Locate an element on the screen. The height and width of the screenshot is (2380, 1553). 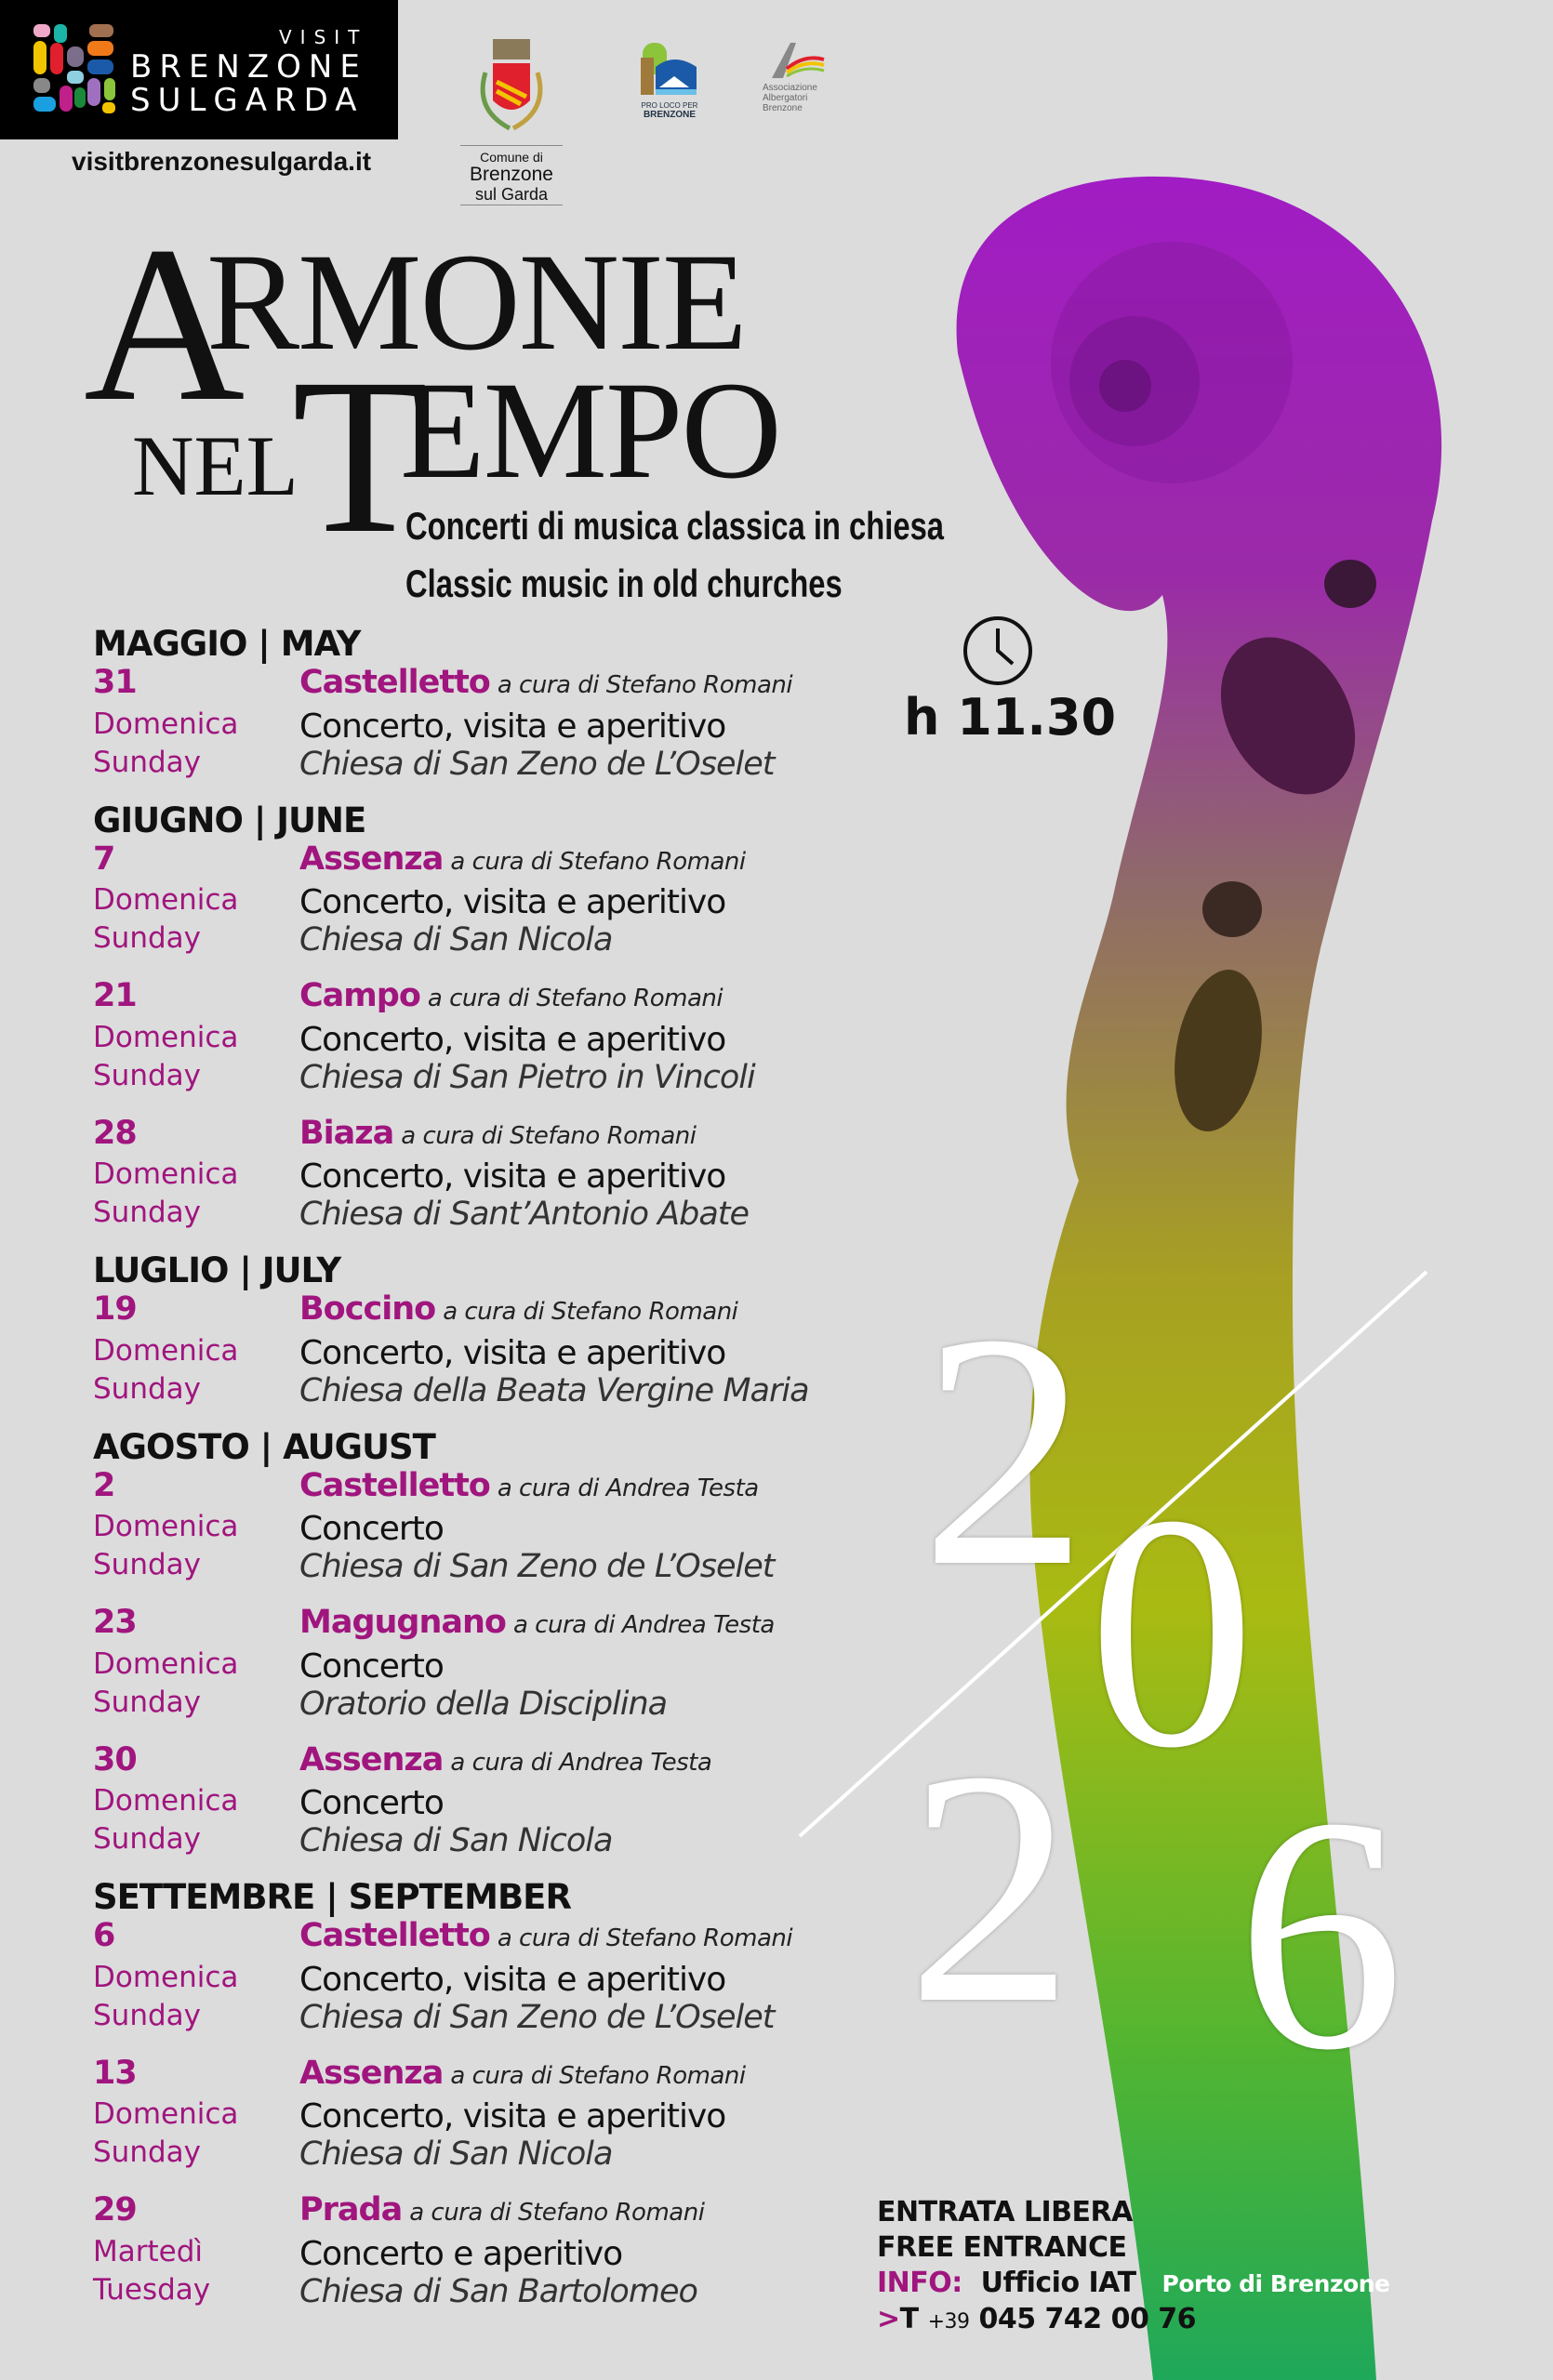
logo-visit-text: VISIT is located at coordinates (323, 37).